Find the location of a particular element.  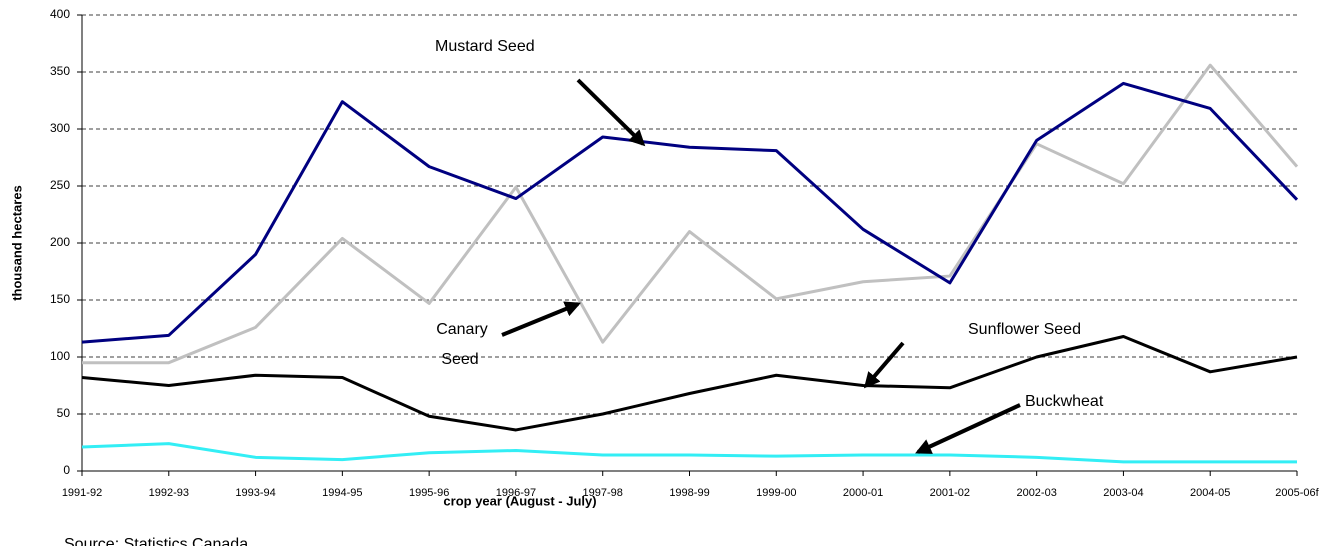

y-tick-label: 150 is located at coordinates (60, 299).